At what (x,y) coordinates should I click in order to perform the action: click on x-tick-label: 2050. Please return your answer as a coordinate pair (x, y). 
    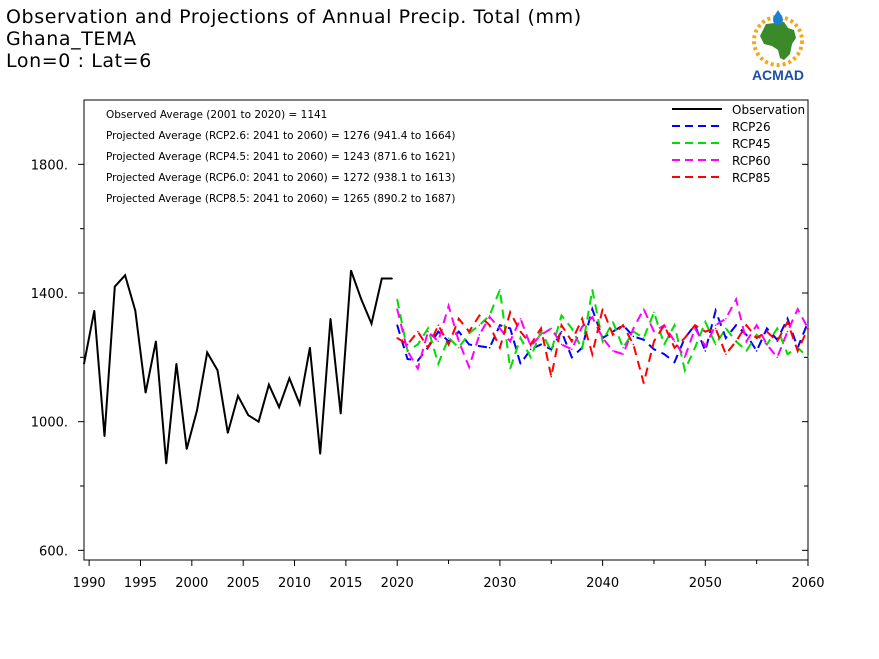
    Looking at the image, I should click on (705, 583).